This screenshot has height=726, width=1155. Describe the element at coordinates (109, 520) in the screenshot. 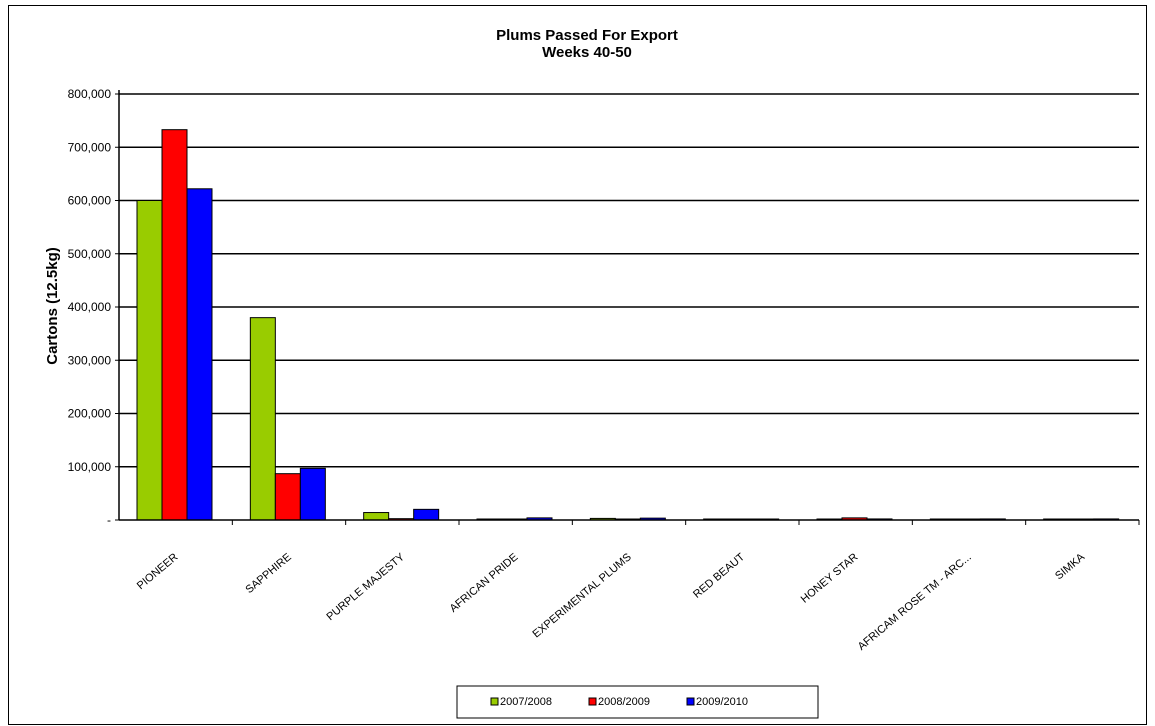

I see `y-tick-label: -` at that location.